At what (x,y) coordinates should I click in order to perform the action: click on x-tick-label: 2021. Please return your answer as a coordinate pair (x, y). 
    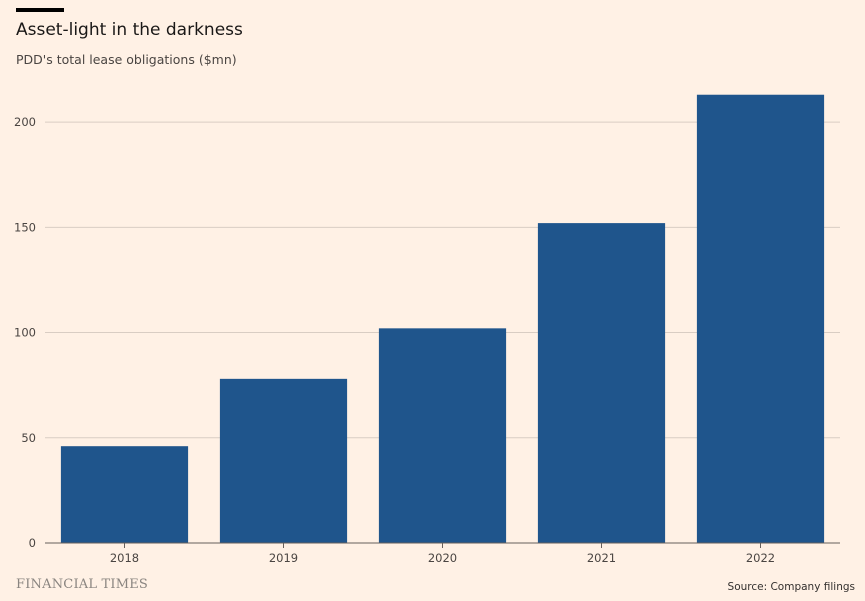
    Looking at the image, I should click on (601, 558).